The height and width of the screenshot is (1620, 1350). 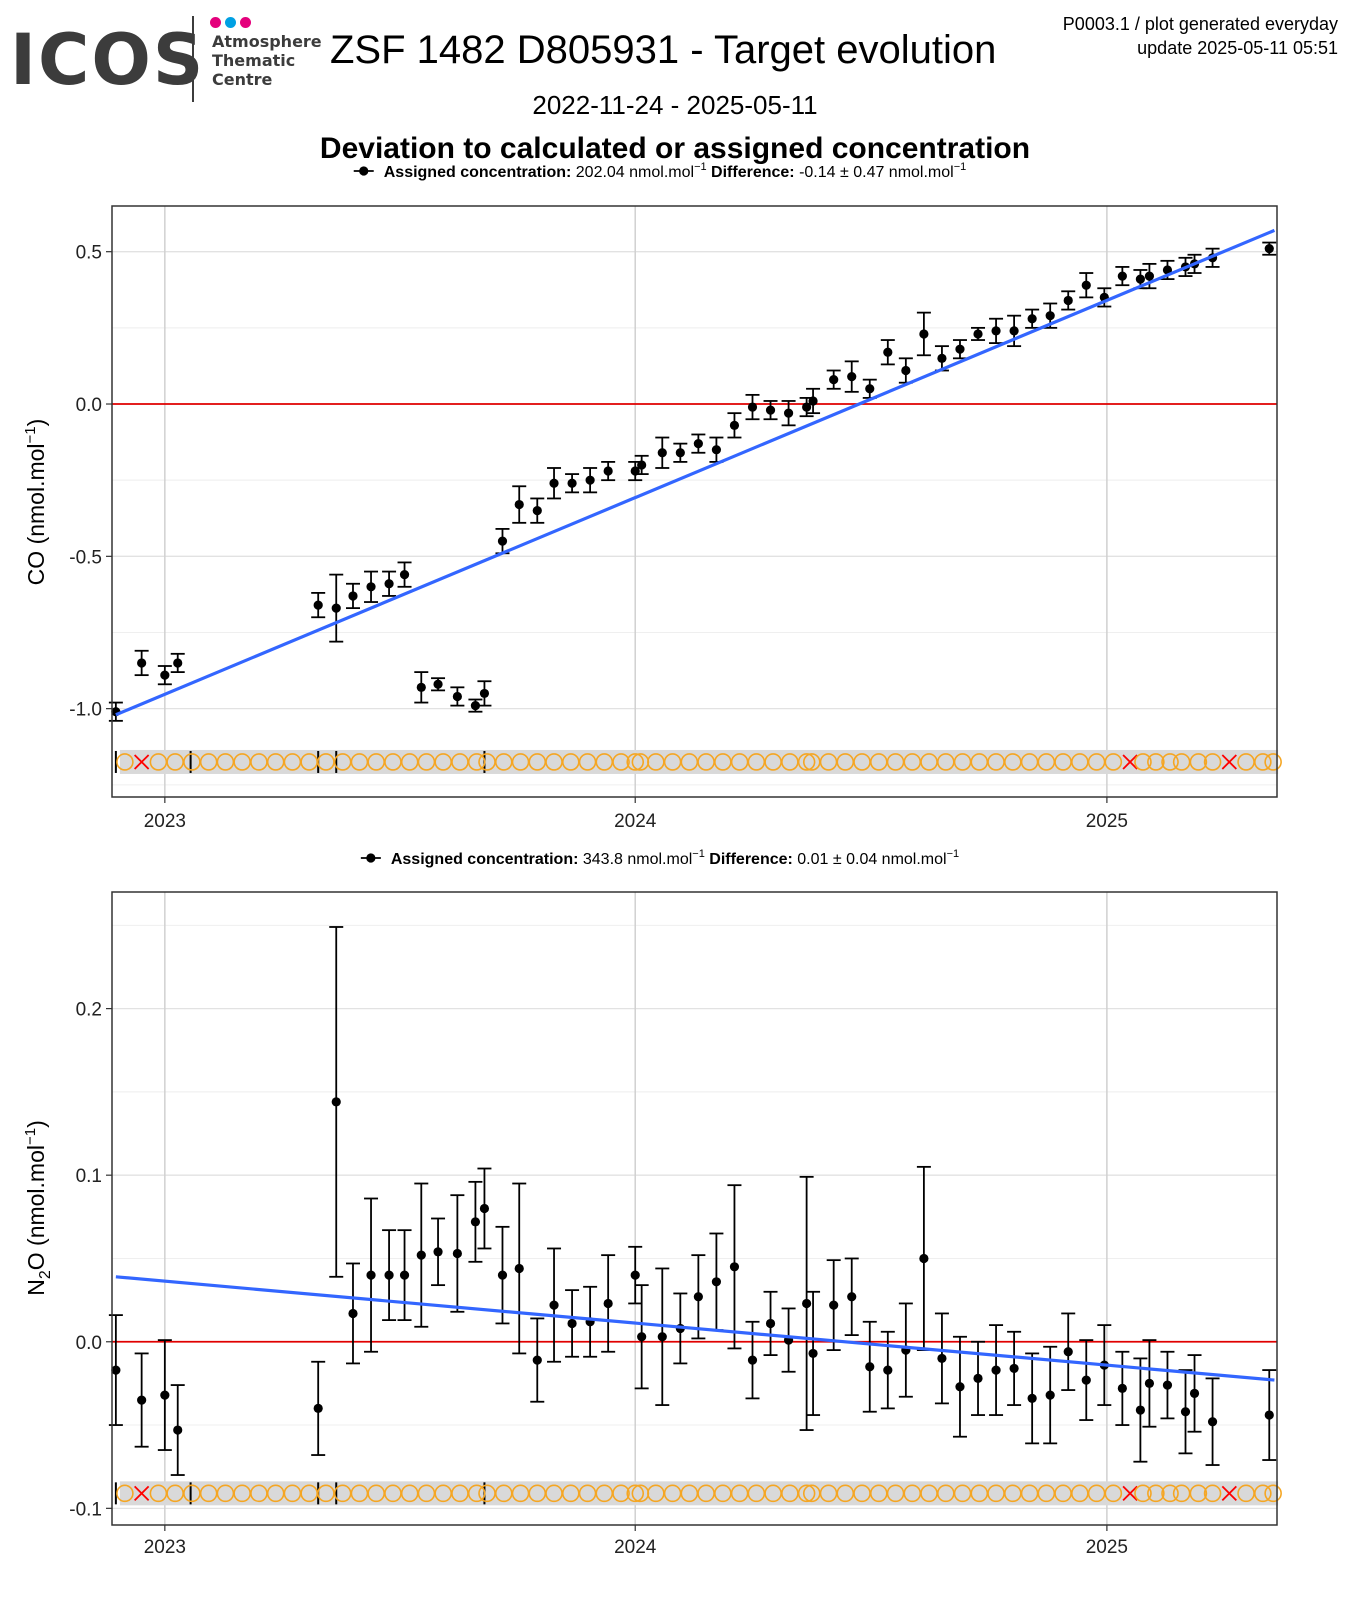 I want to click on y-tick-label: -1.0, so click(x=85, y=710).